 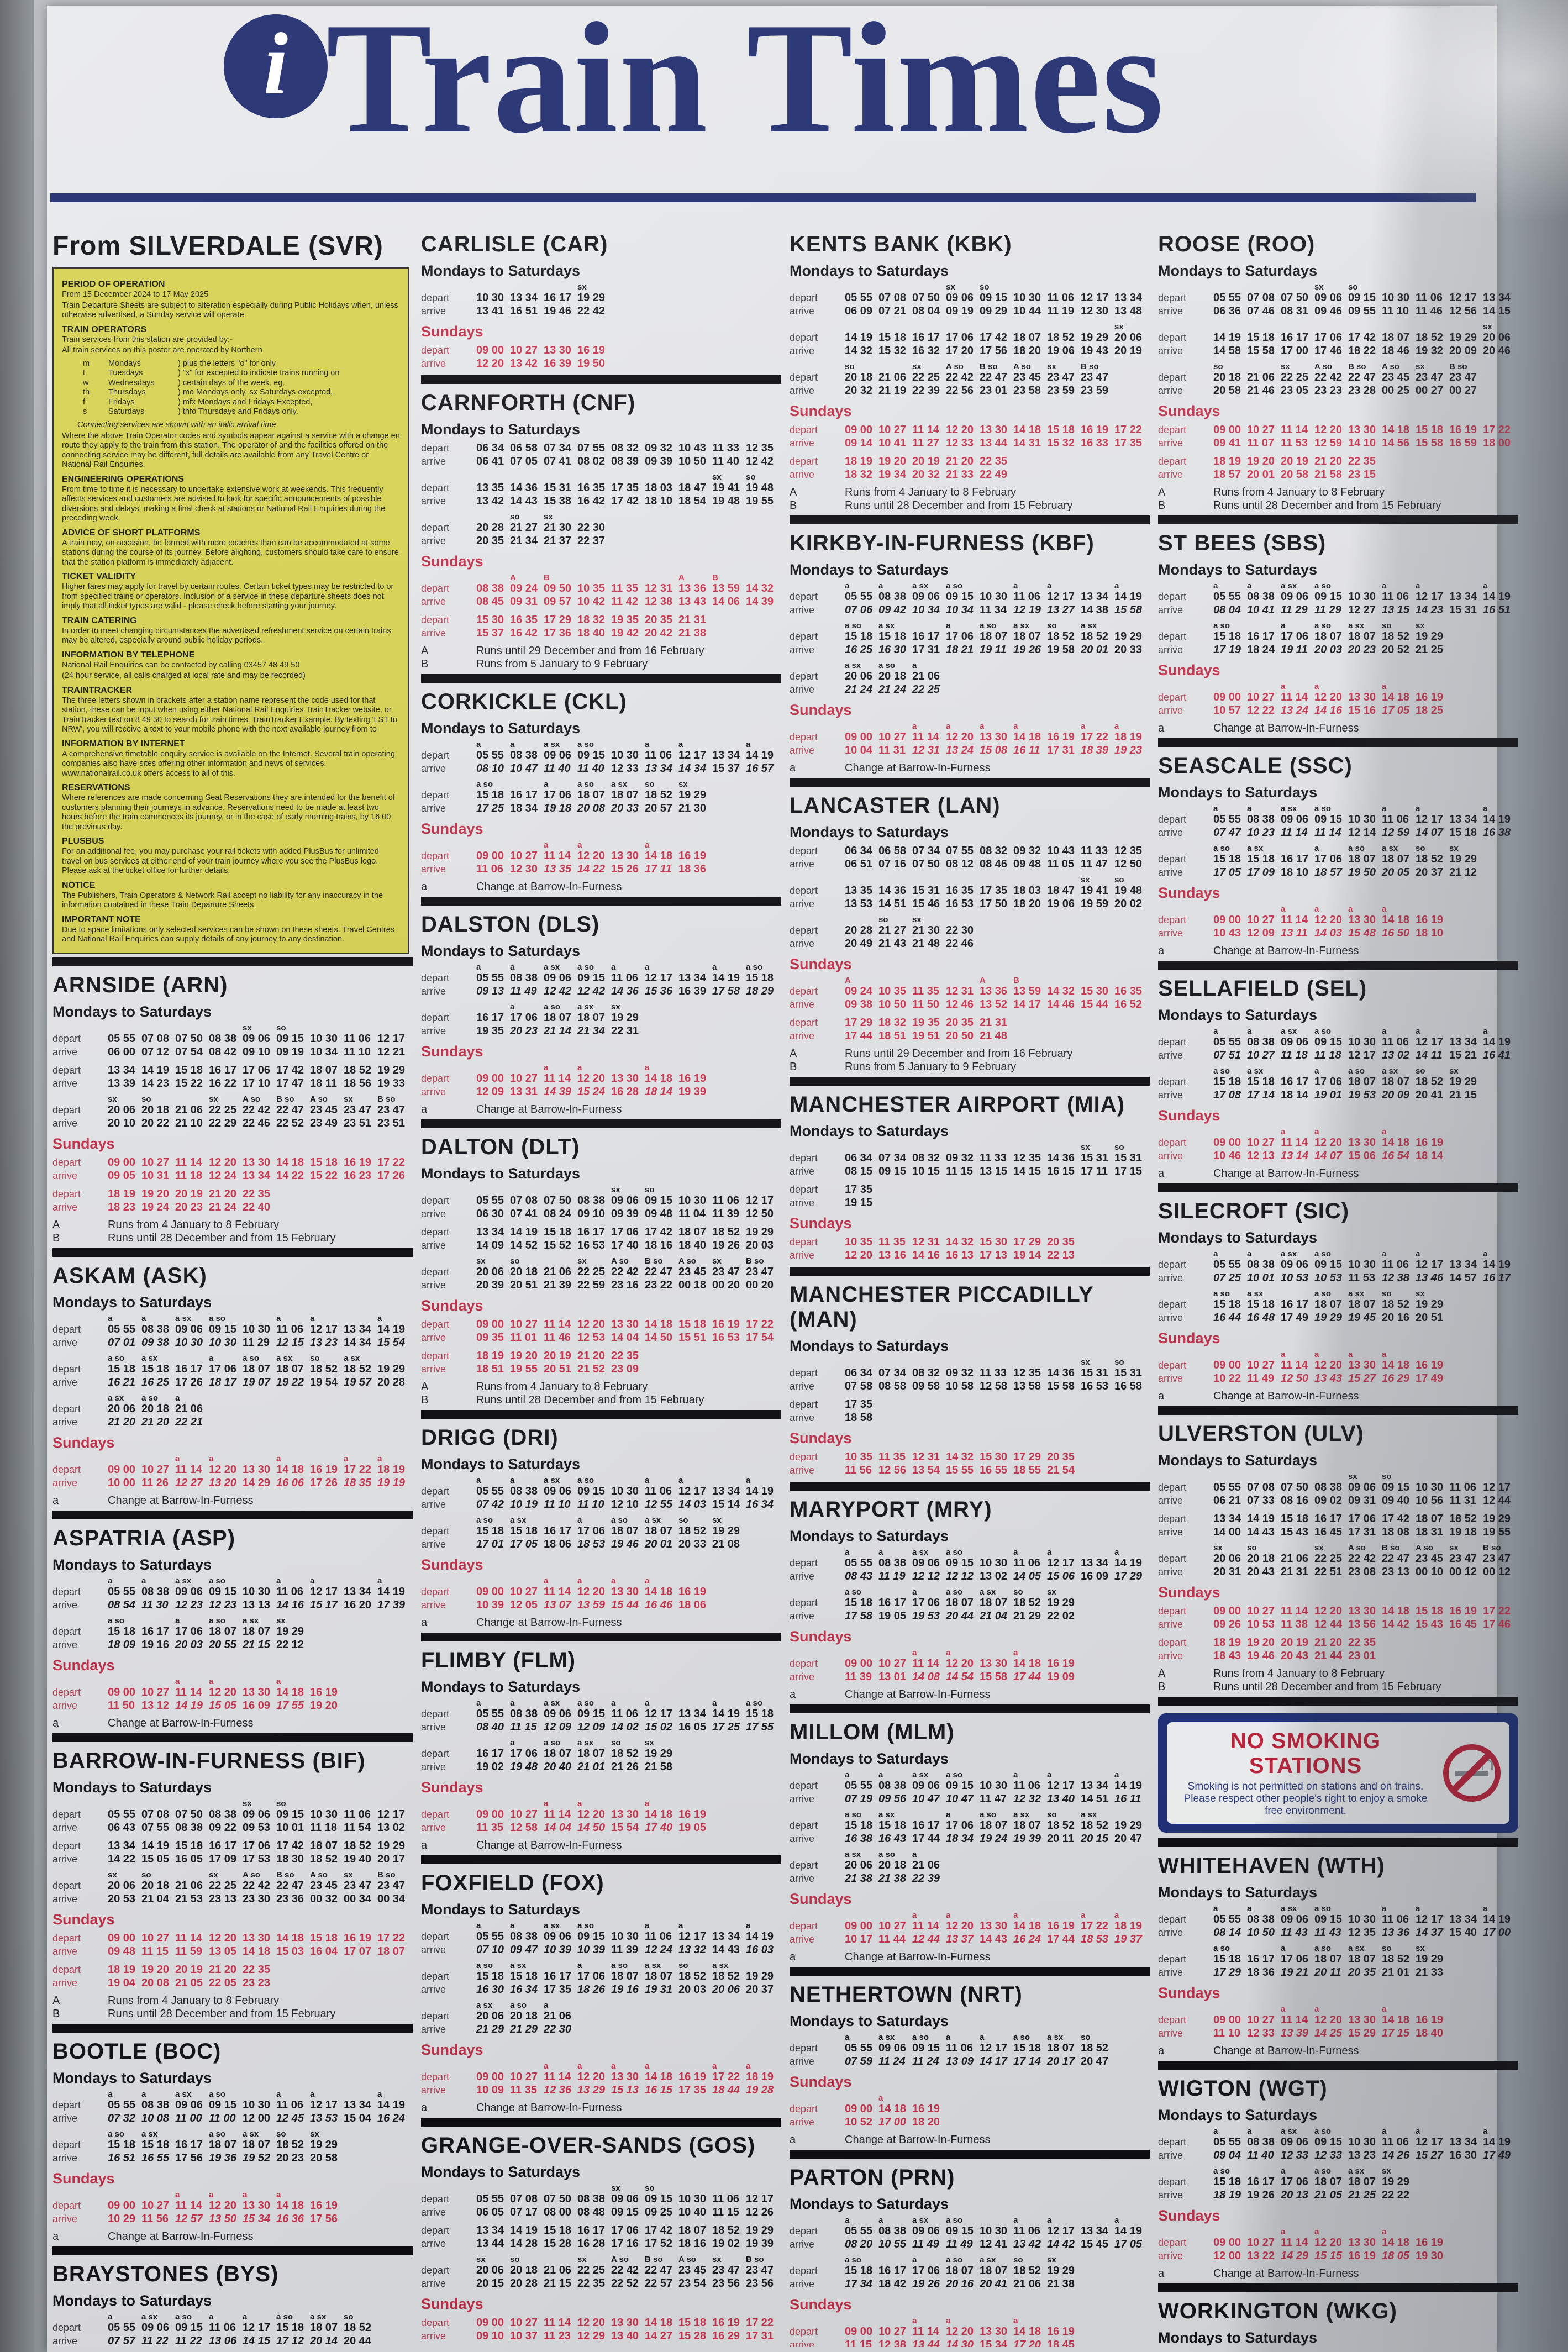 I want to click on info-section-heading: NOTICE, so click(x=79, y=885).